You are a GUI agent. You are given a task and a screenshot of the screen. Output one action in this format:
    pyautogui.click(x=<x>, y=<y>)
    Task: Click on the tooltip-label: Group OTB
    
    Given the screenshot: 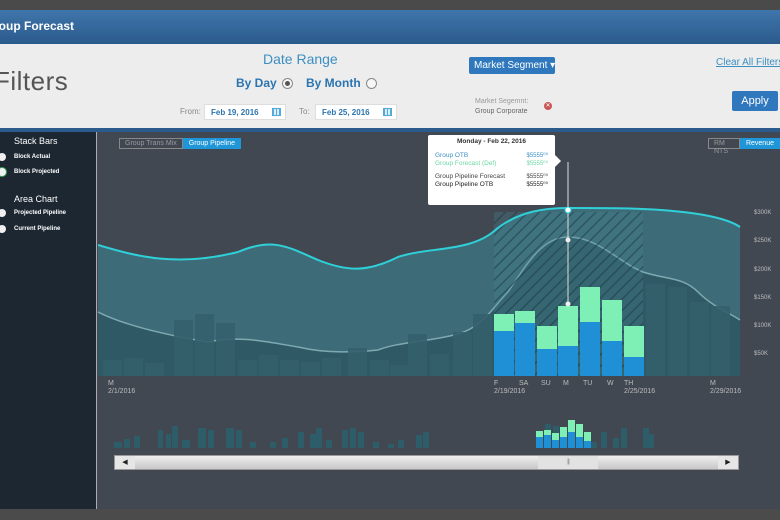 What is the action you would take?
    pyautogui.click(x=452, y=155)
    